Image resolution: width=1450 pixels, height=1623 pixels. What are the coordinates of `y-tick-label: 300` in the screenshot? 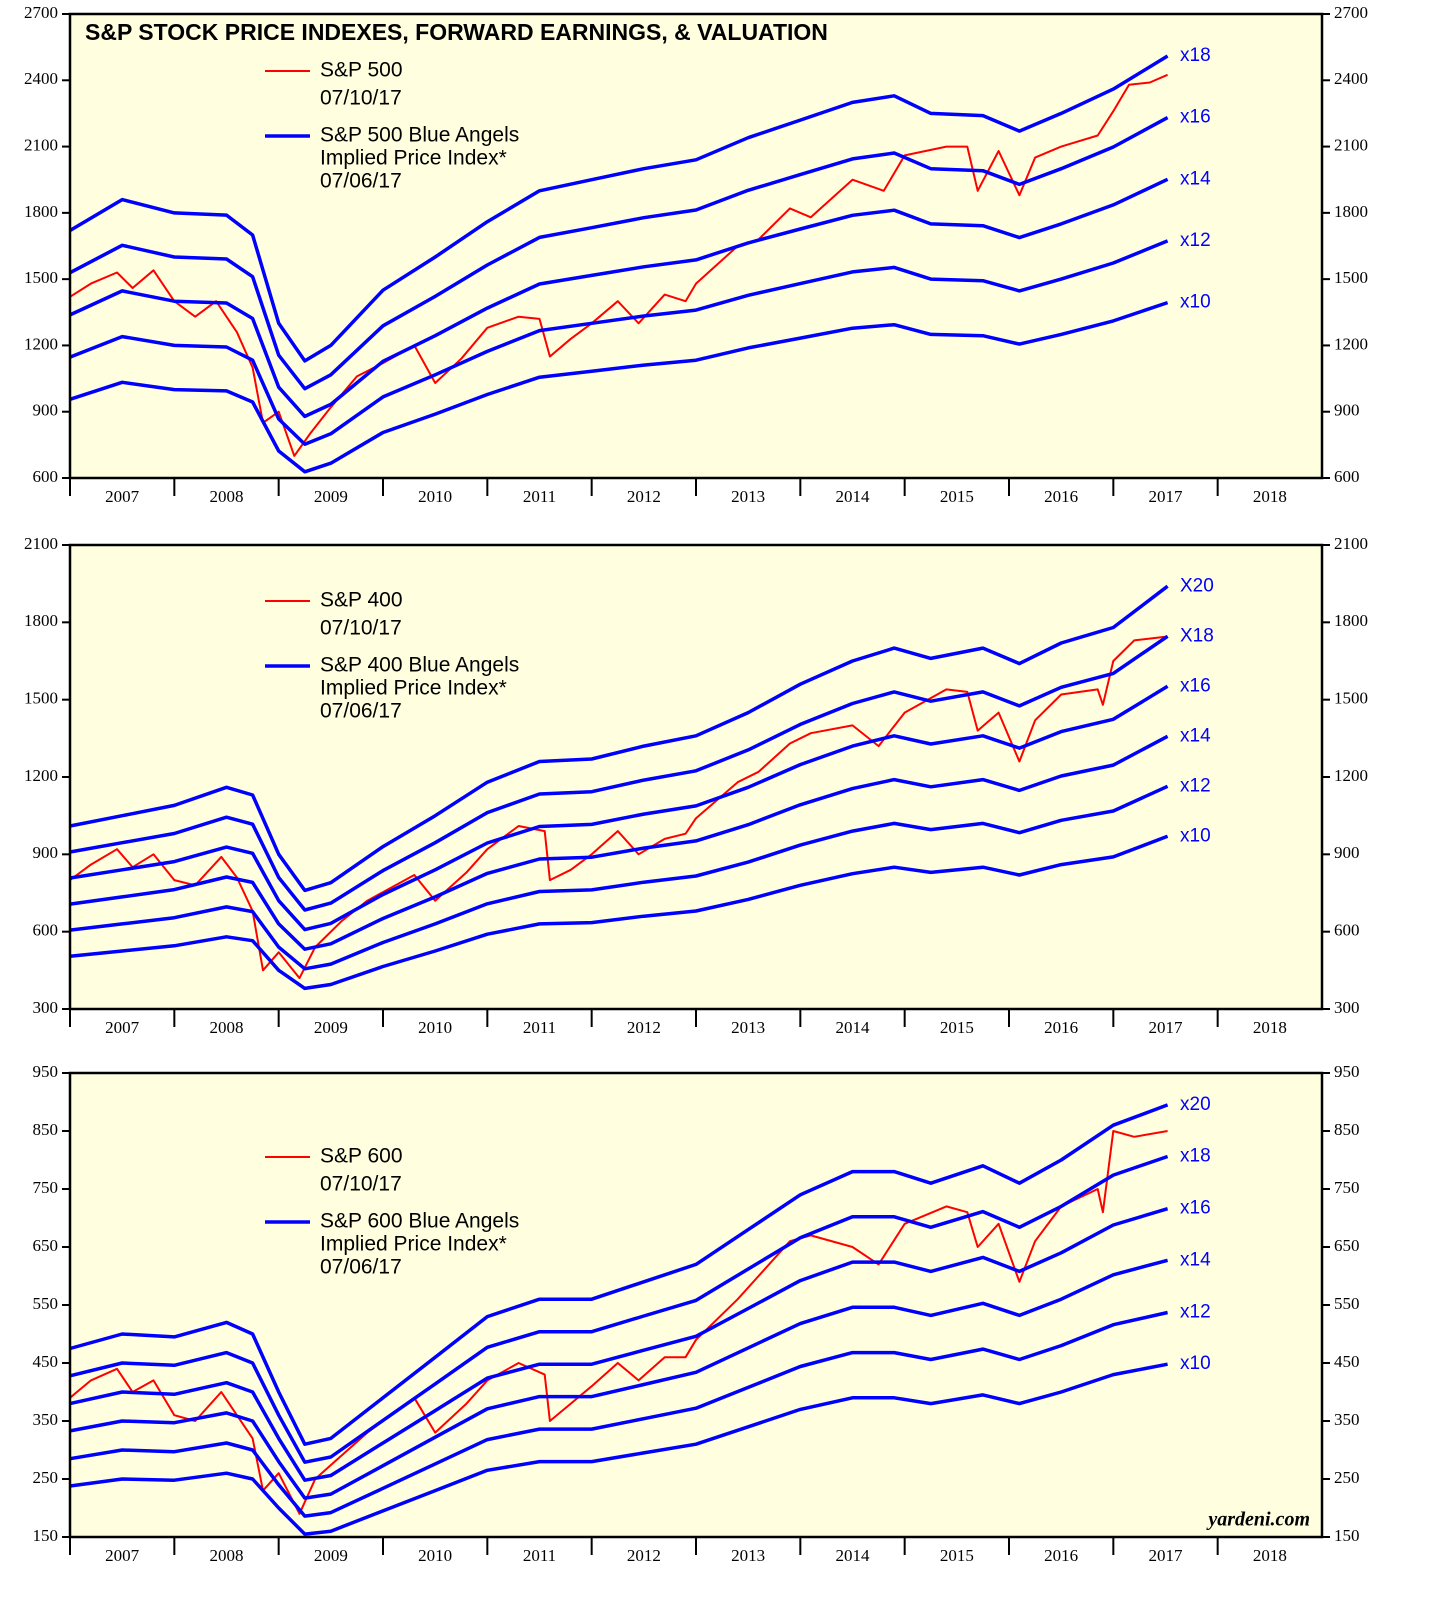 It's located at (46, 1007).